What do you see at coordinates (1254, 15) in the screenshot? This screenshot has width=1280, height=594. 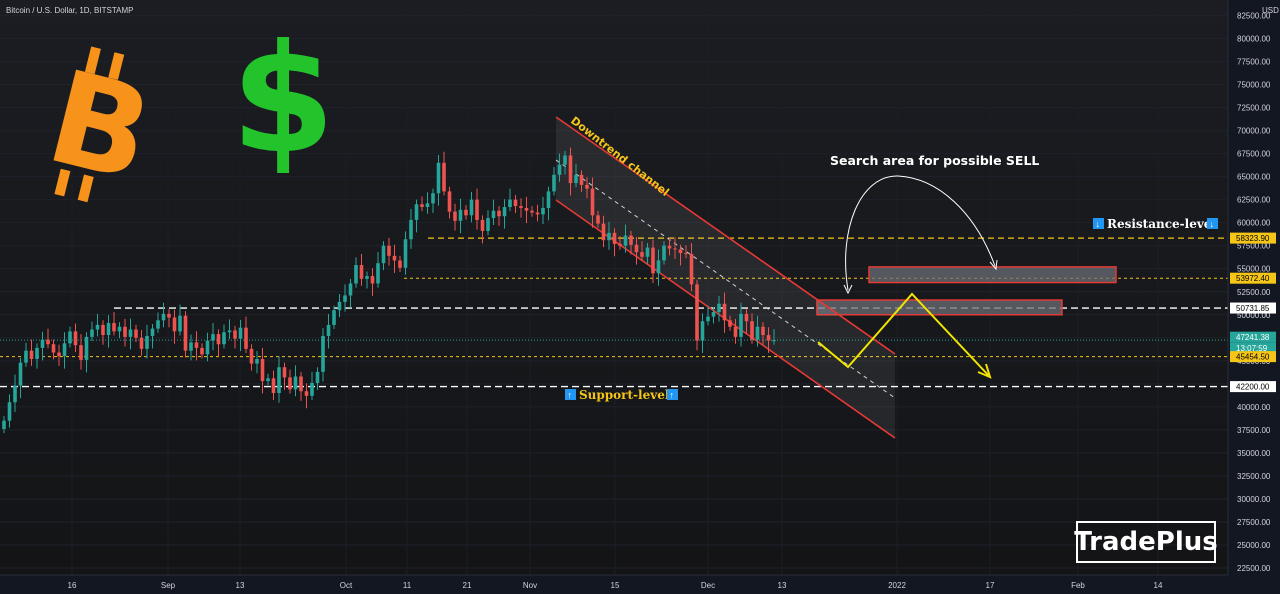 I see `y-tick-label: 82500.00` at bounding box center [1254, 15].